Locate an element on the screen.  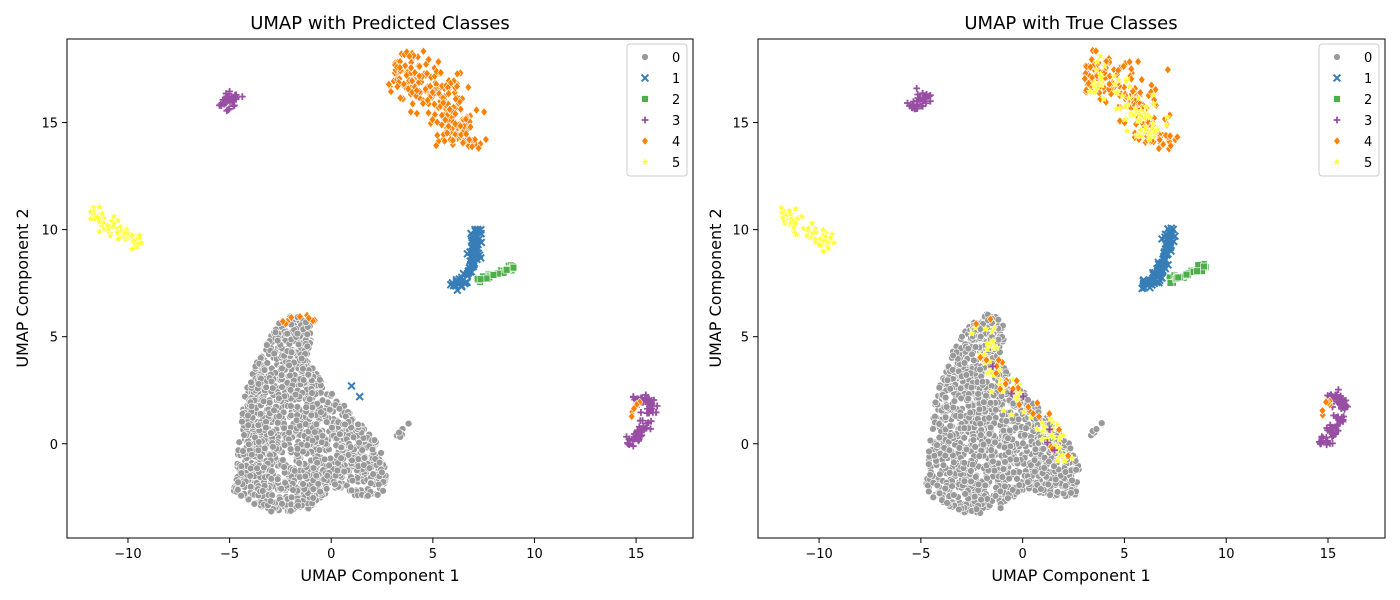
cluster-class-0-tail is located at coordinates (1096, 429).